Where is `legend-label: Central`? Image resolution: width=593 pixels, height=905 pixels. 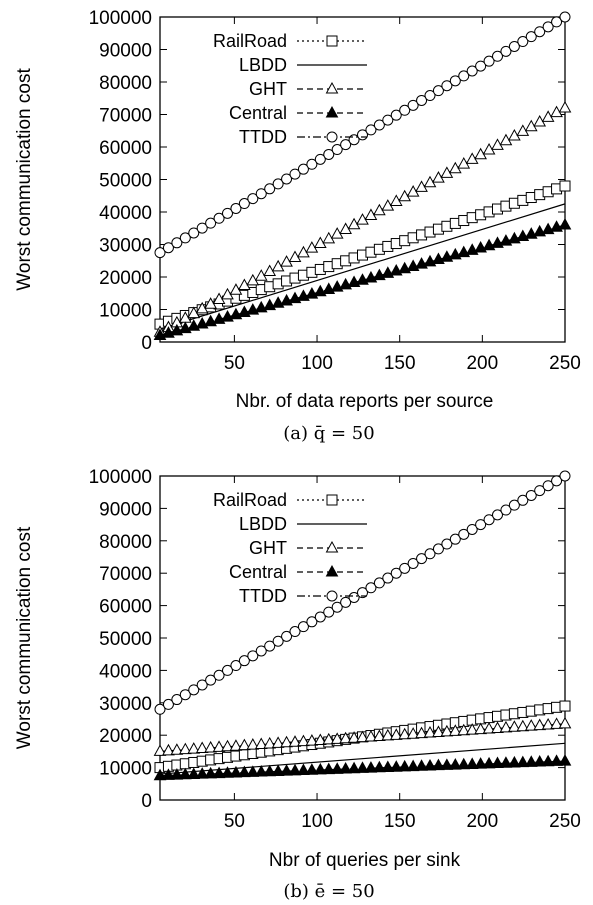
legend-label: Central is located at coordinates (258, 113).